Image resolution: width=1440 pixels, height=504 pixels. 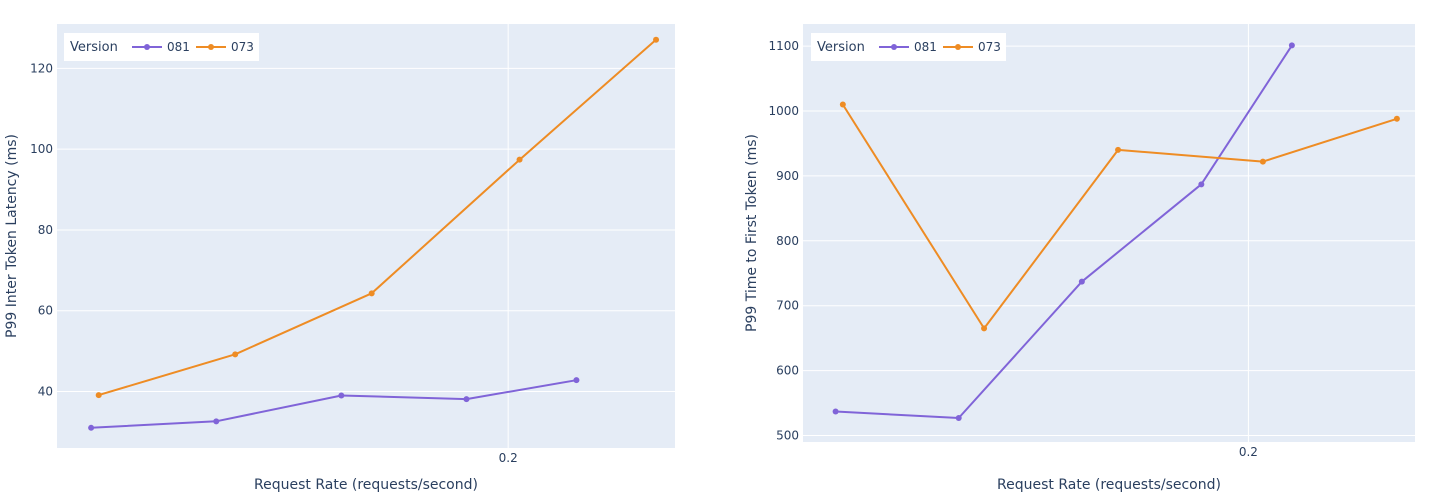 I want to click on y-tick-label: 40, so click(x=45, y=391).